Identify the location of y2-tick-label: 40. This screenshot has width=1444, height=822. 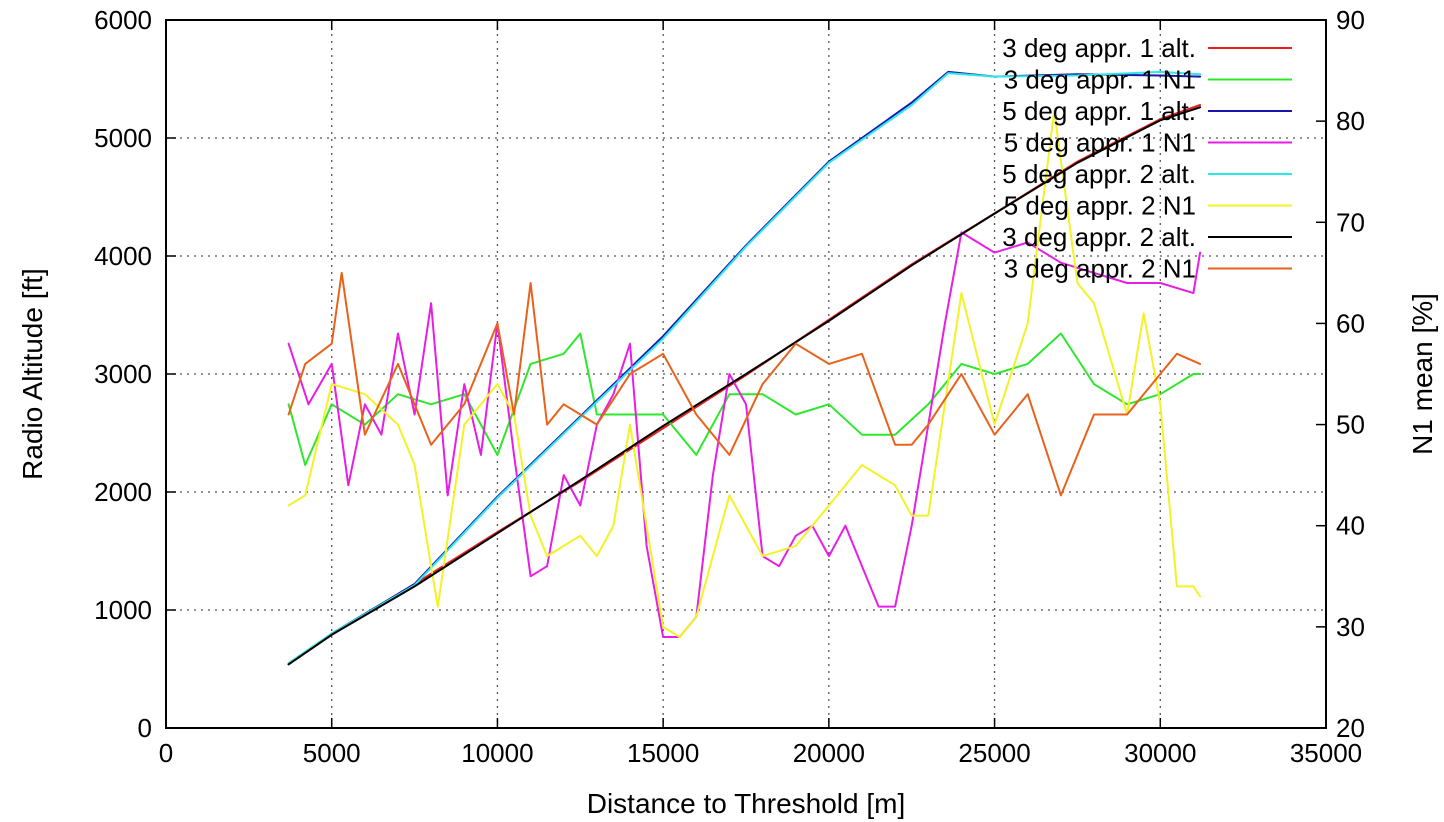
(1350, 526).